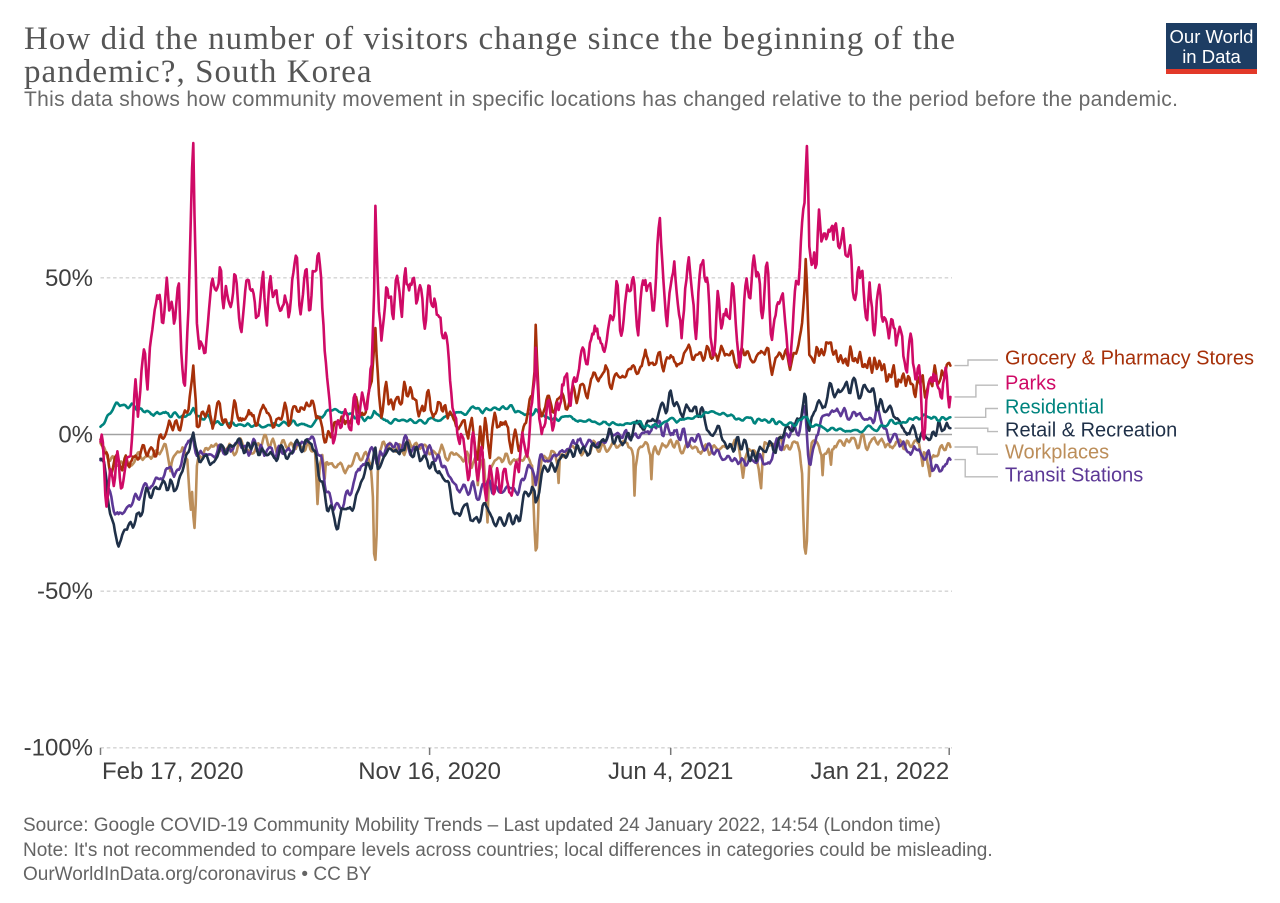 The height and width of the screenshot is (903, 1280). Describe the element at coordinates (65, 591) in the screenshot. I see `svg-text: -50%` at that location.